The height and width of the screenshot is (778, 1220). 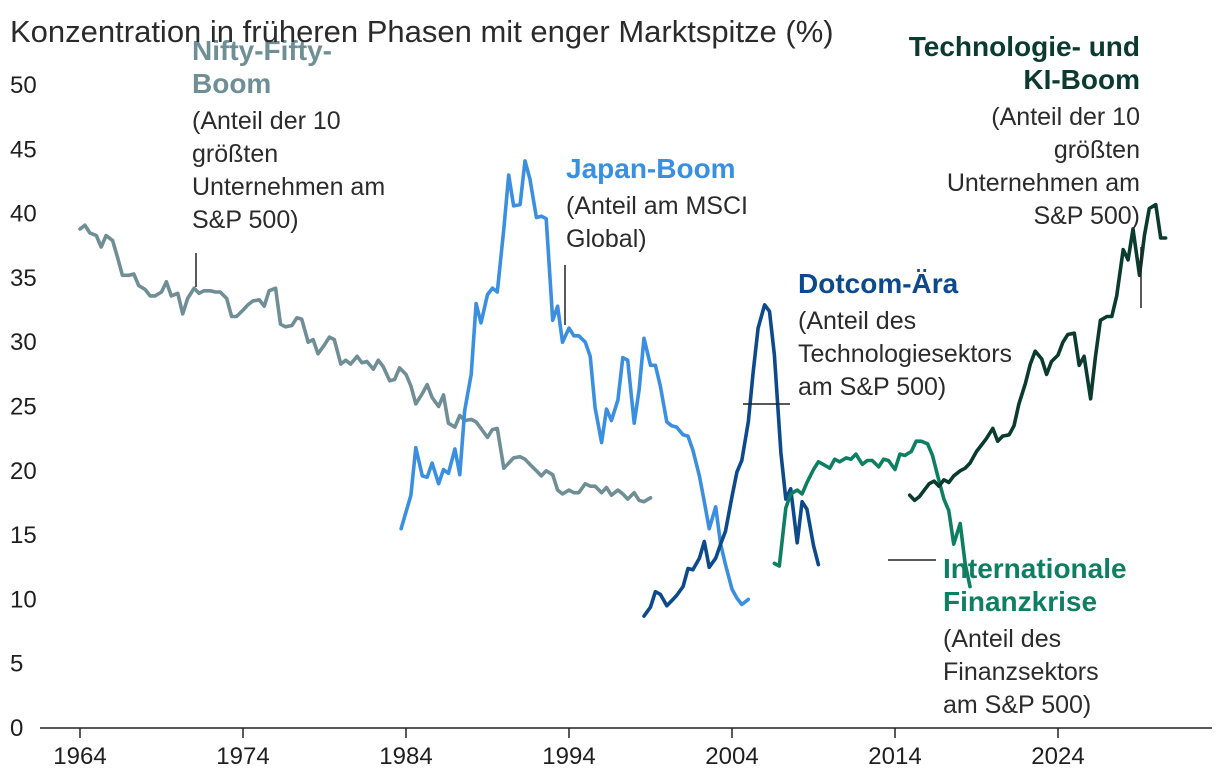 I want to click on annotation-subtext: (Anteil am MSCI, so click(x=657, y=206).